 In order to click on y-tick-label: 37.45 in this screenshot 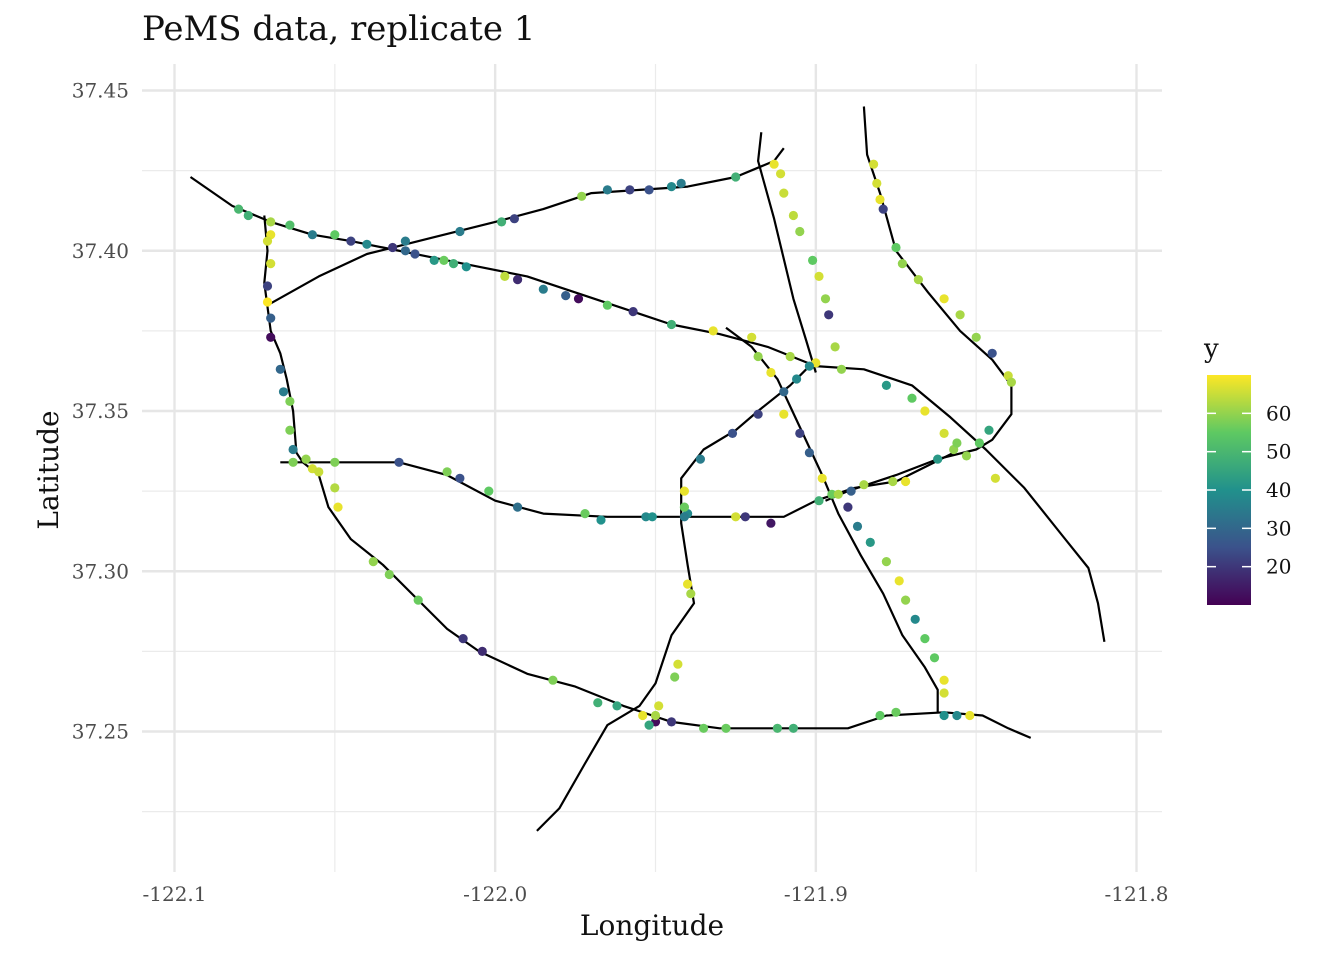, I will do `click(100, 91)`.